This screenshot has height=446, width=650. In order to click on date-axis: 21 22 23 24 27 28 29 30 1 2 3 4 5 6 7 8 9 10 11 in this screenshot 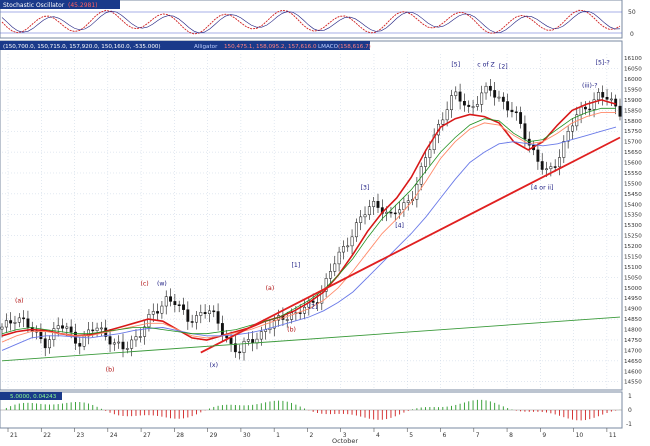, I will do `click(312, 433)`.